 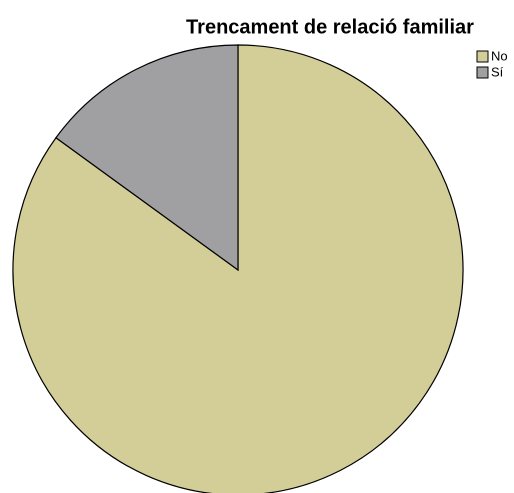 I want to click on legend-label: No, so click(x=499, y=55).